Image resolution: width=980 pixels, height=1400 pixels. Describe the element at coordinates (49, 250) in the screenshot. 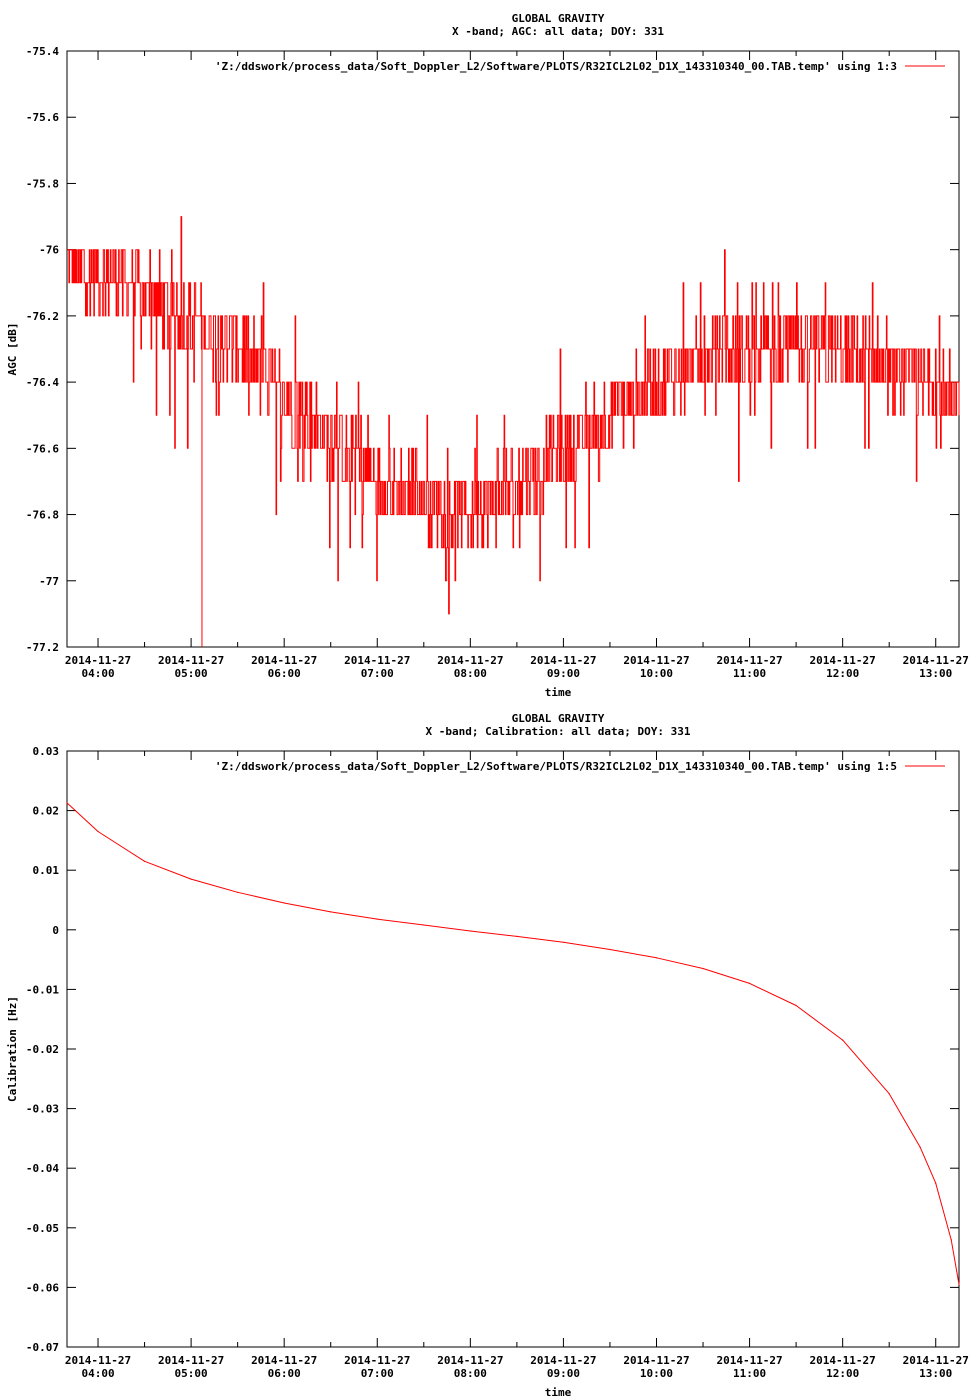

I see `y-tick-label: -76` at that location.